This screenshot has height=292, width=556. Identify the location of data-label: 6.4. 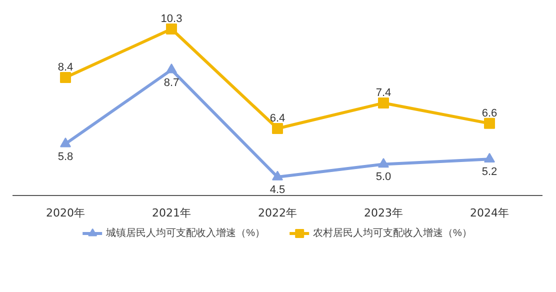
(278, 118).